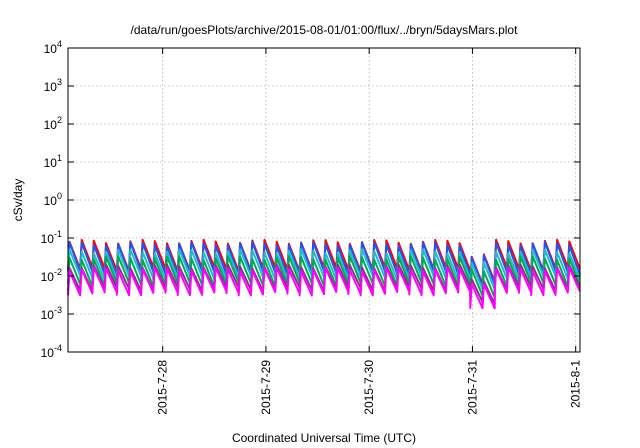 The height and width of the screenshot is (448, 640). I want to click on y-tick-label: 10², so click(53, 123).